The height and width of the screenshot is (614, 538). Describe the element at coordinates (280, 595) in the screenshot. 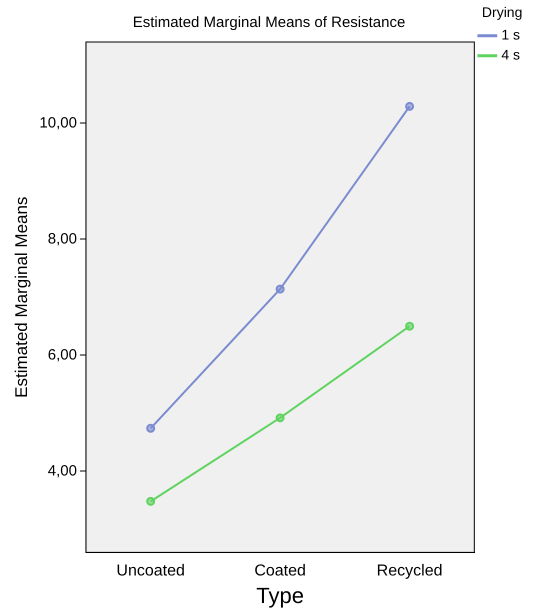

I see `x-axis-title: Type` at that location.